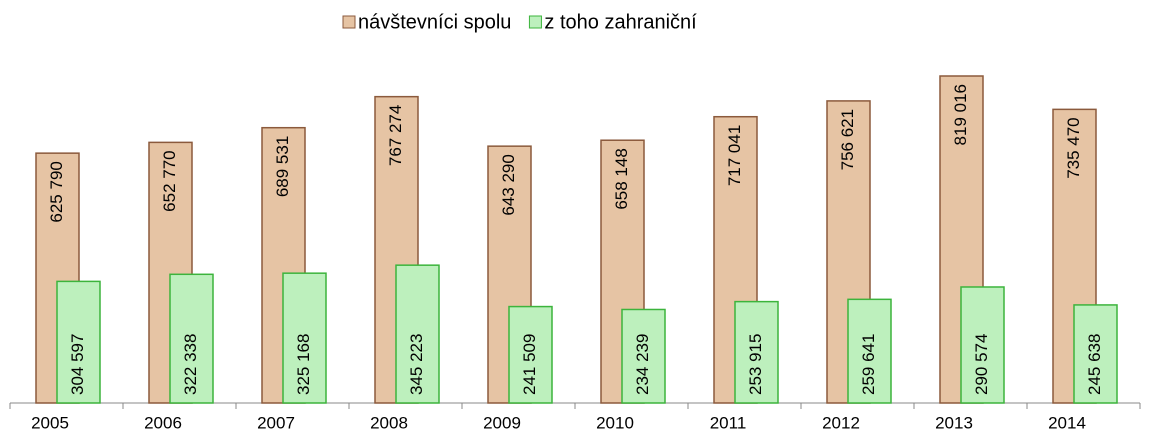  Describe the element at coordinates (529, 364) in the screenshot. I see `value-label: 241 509` at that location.